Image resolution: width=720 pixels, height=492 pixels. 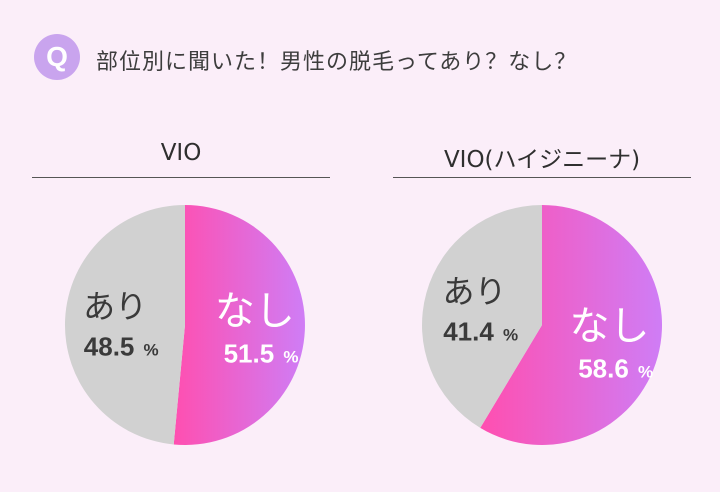 I want to click on nashi-value: 58.6, so click(x=603, y=369).